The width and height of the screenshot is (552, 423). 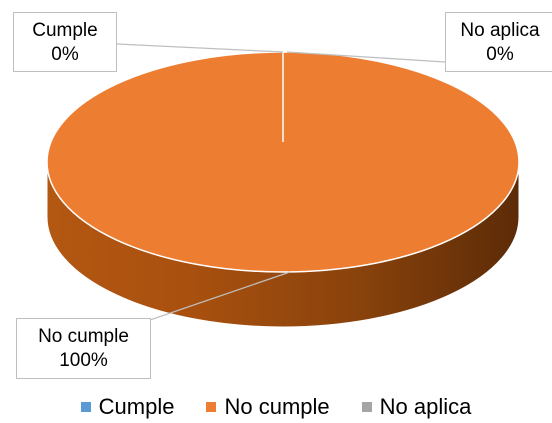 I want to click on data-label-no-aplica: No aplica 0%, so click(x=498, y=42).